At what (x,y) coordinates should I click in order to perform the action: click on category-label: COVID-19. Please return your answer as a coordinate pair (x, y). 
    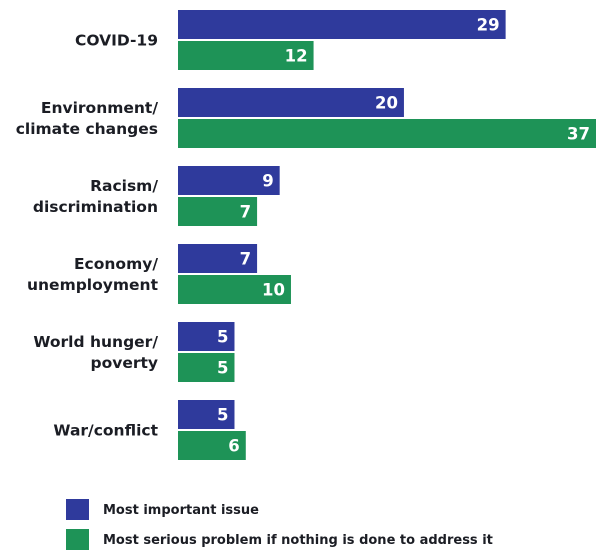
    Looking at the image, I should click on (116, 41).